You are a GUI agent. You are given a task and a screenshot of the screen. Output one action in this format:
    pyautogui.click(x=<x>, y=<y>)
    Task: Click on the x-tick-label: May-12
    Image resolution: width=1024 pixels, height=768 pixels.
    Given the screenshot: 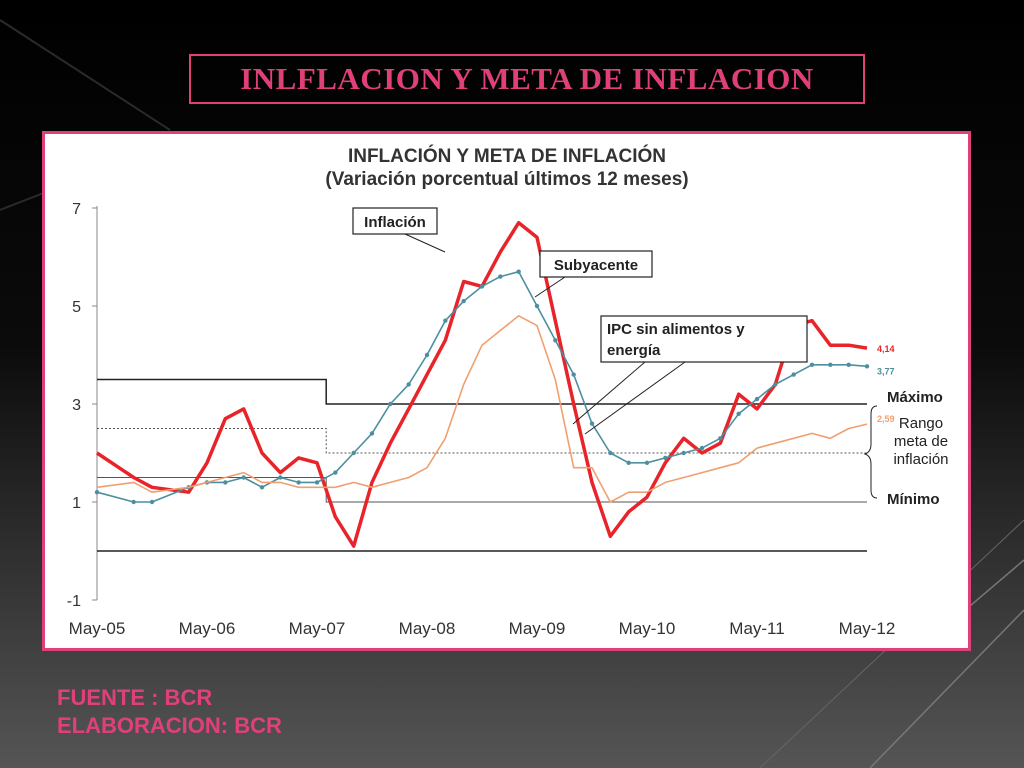 What is the action you would take?
    pyautogui.click(x=867, y=628)
    